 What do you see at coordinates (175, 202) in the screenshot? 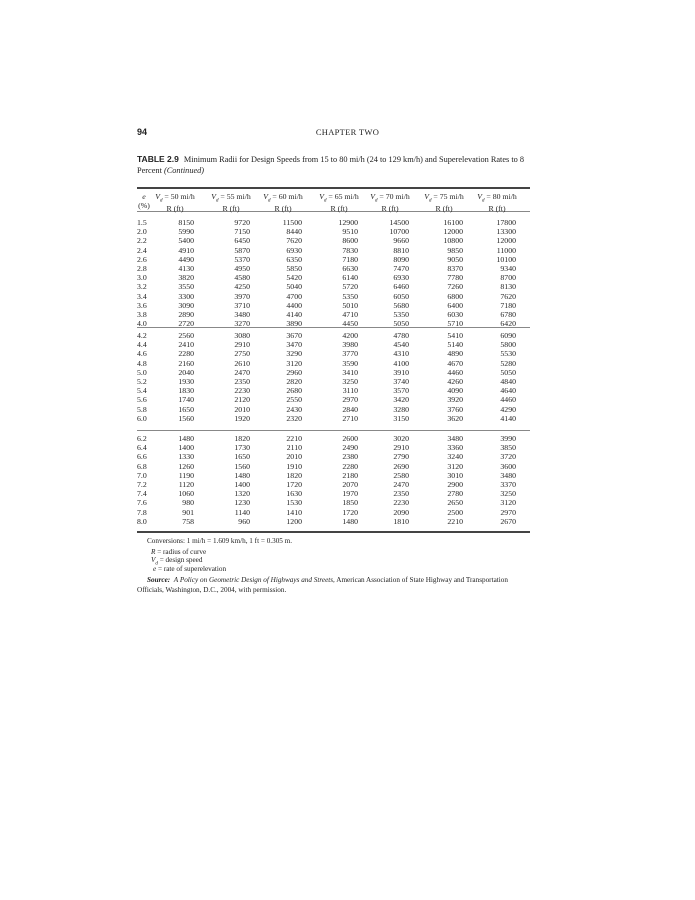
I see `column-header: Vd = 50 mi/h R (ft)` at bounding box center [175, 202].